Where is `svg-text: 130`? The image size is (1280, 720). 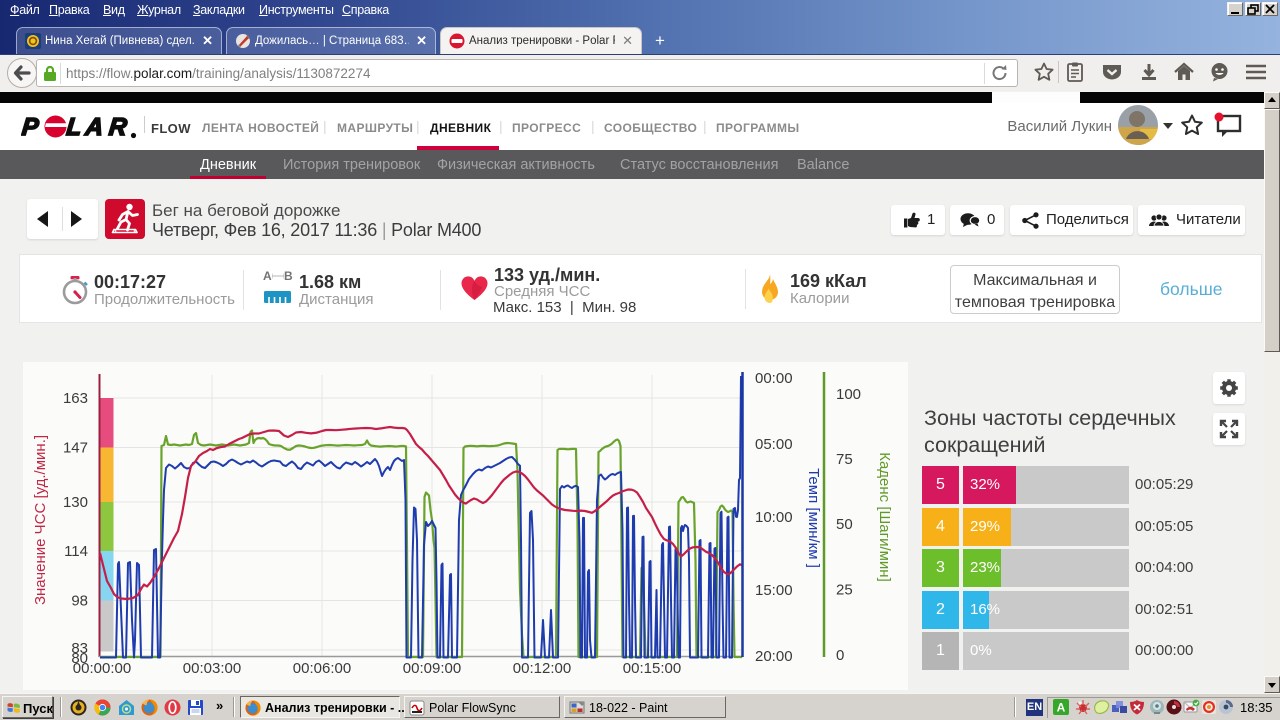
svg-text: 130 is located at coordinates (75, 502).